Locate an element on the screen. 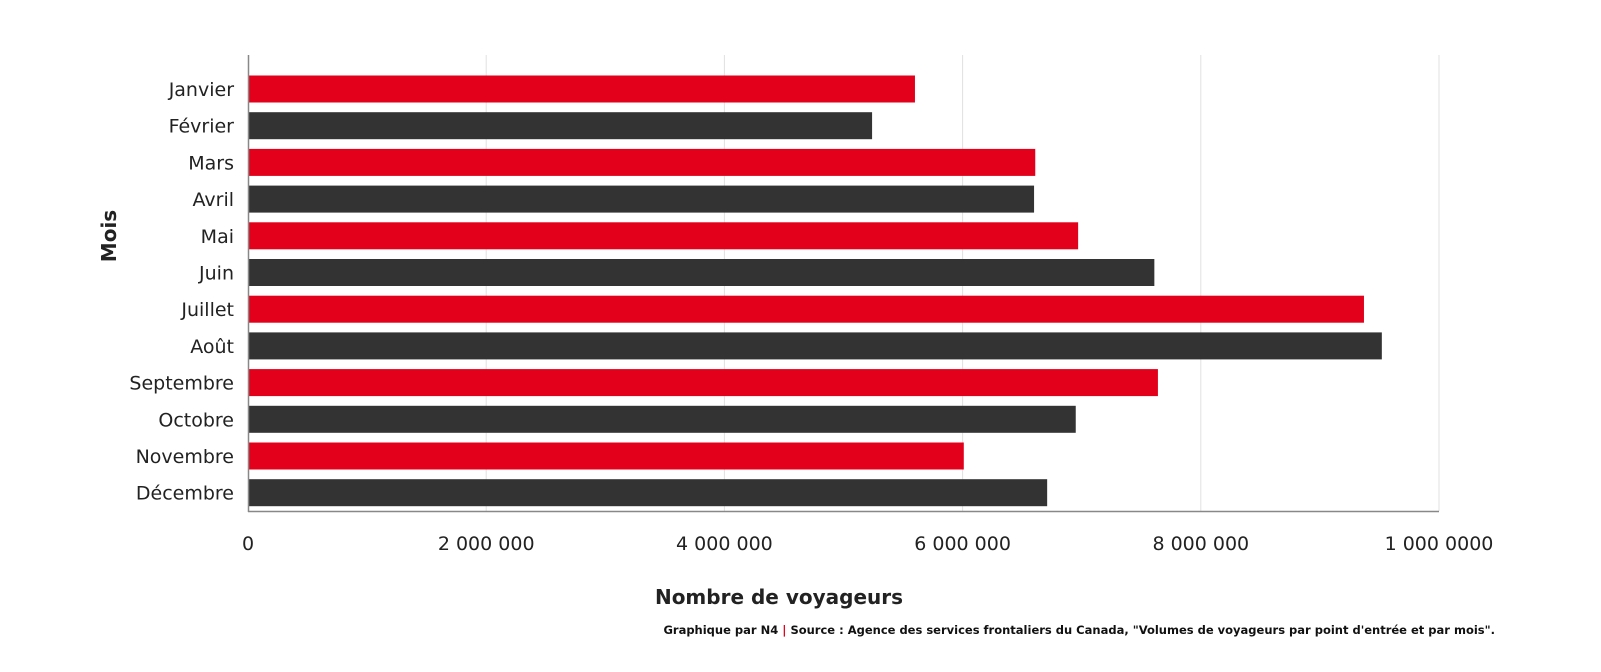 The height and width of the screenshot is (672, 1601). x-tick-label: 4 000 000 is located at coordinates (724, 544).